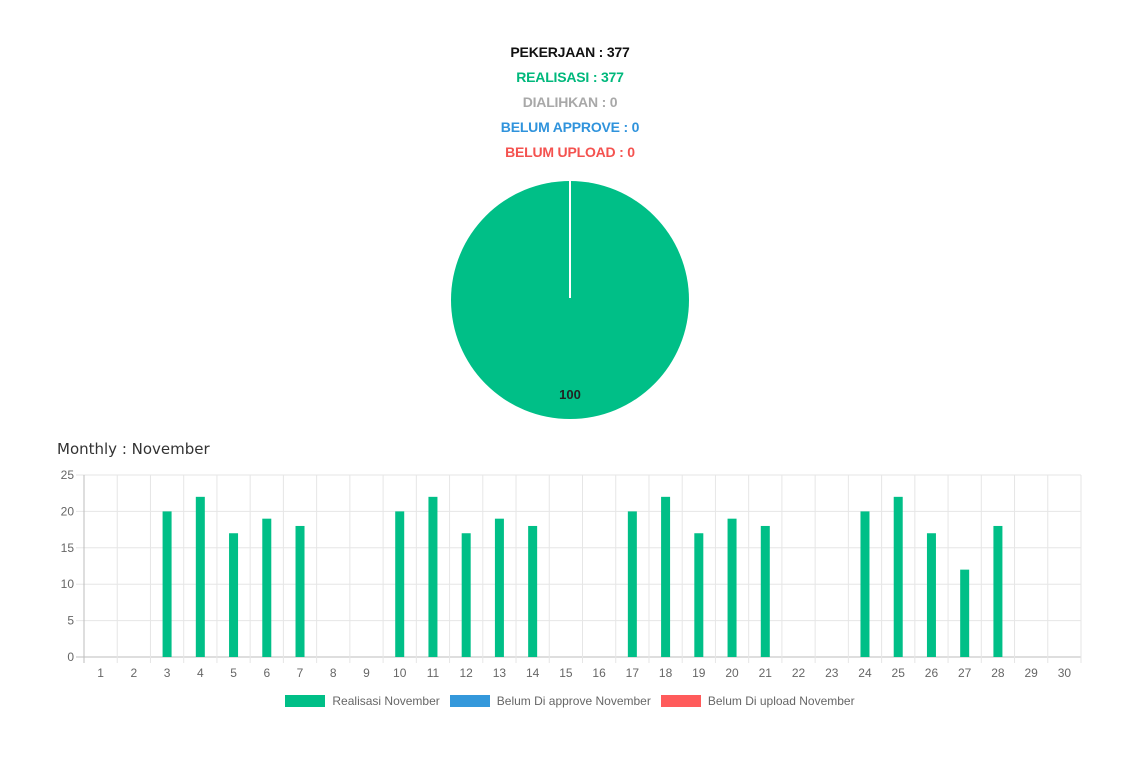 The width and height of the screenshot is (1140, 763). What do you see at coordinates (68, 584) in the screenshot?
I see `y-tick-label: 10` at bounding box center [68, 584].